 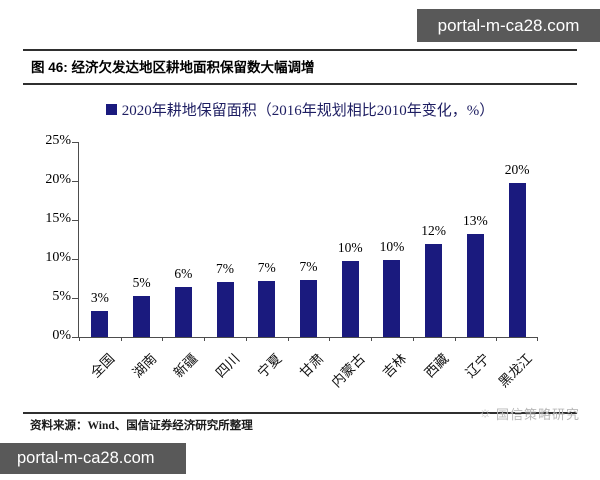 What do you see at coordinates (434, 290) in the screenshot?
I see `bar-西藏` at bounding box center [434, 290].